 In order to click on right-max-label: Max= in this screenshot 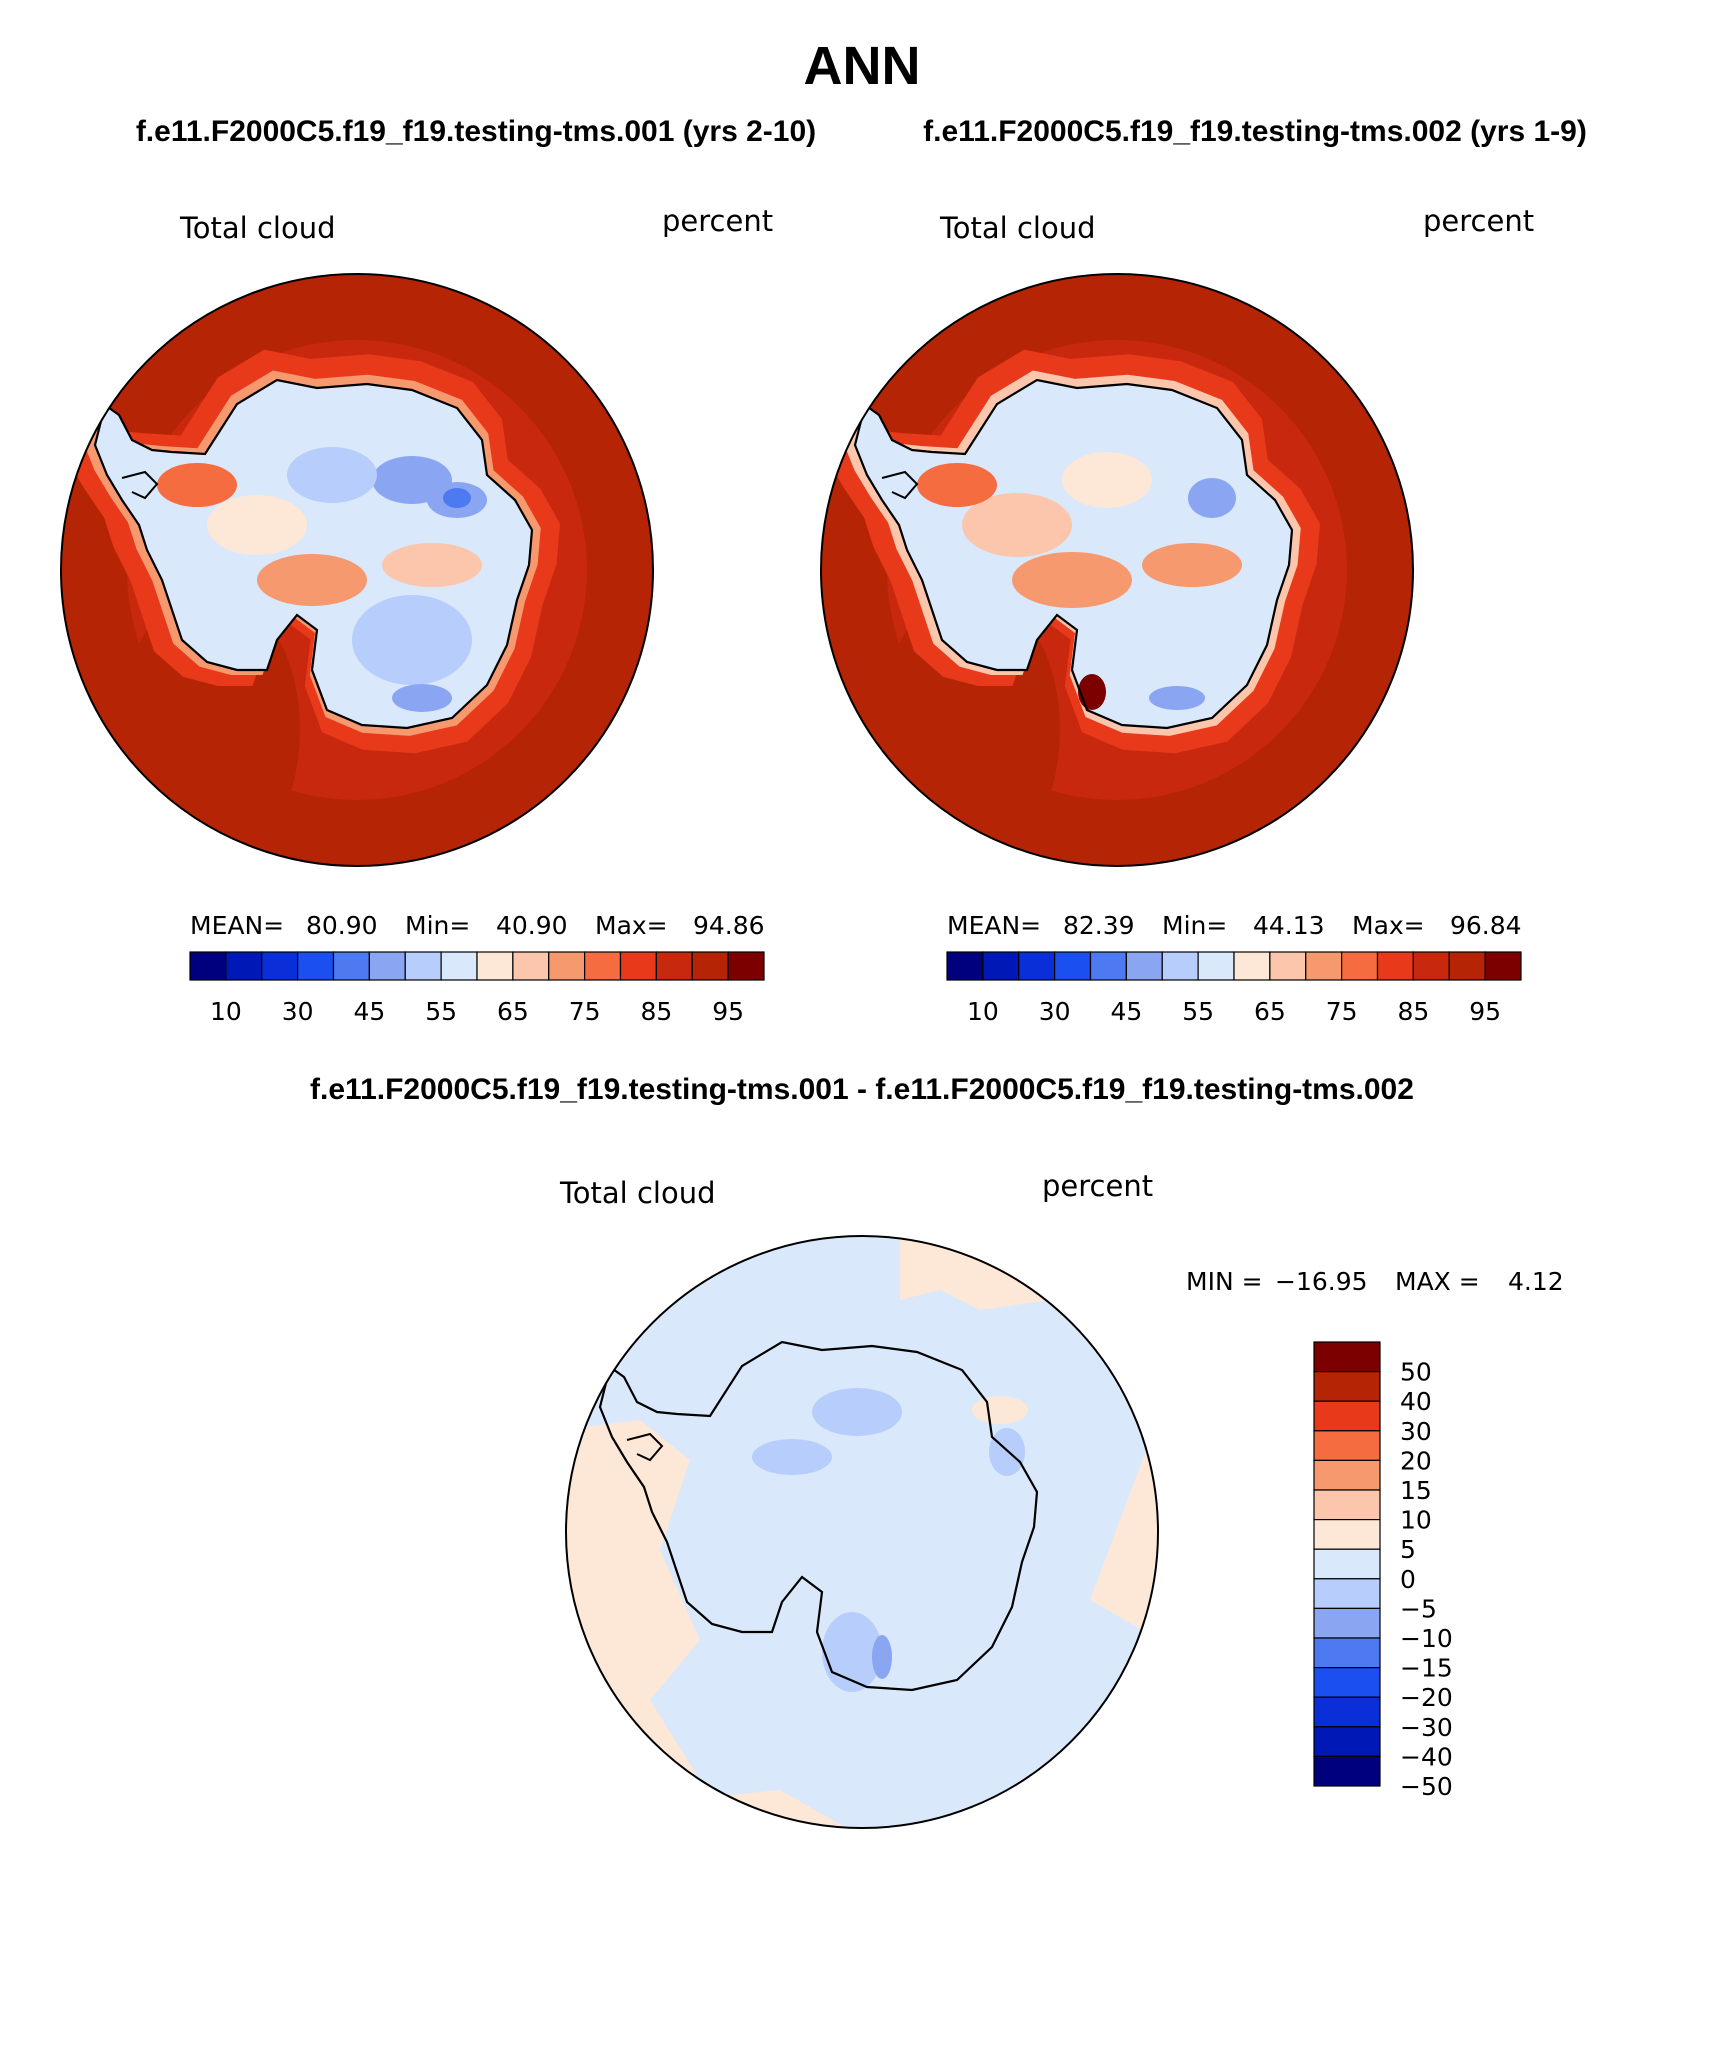, I will do `click(1388, 925)`.